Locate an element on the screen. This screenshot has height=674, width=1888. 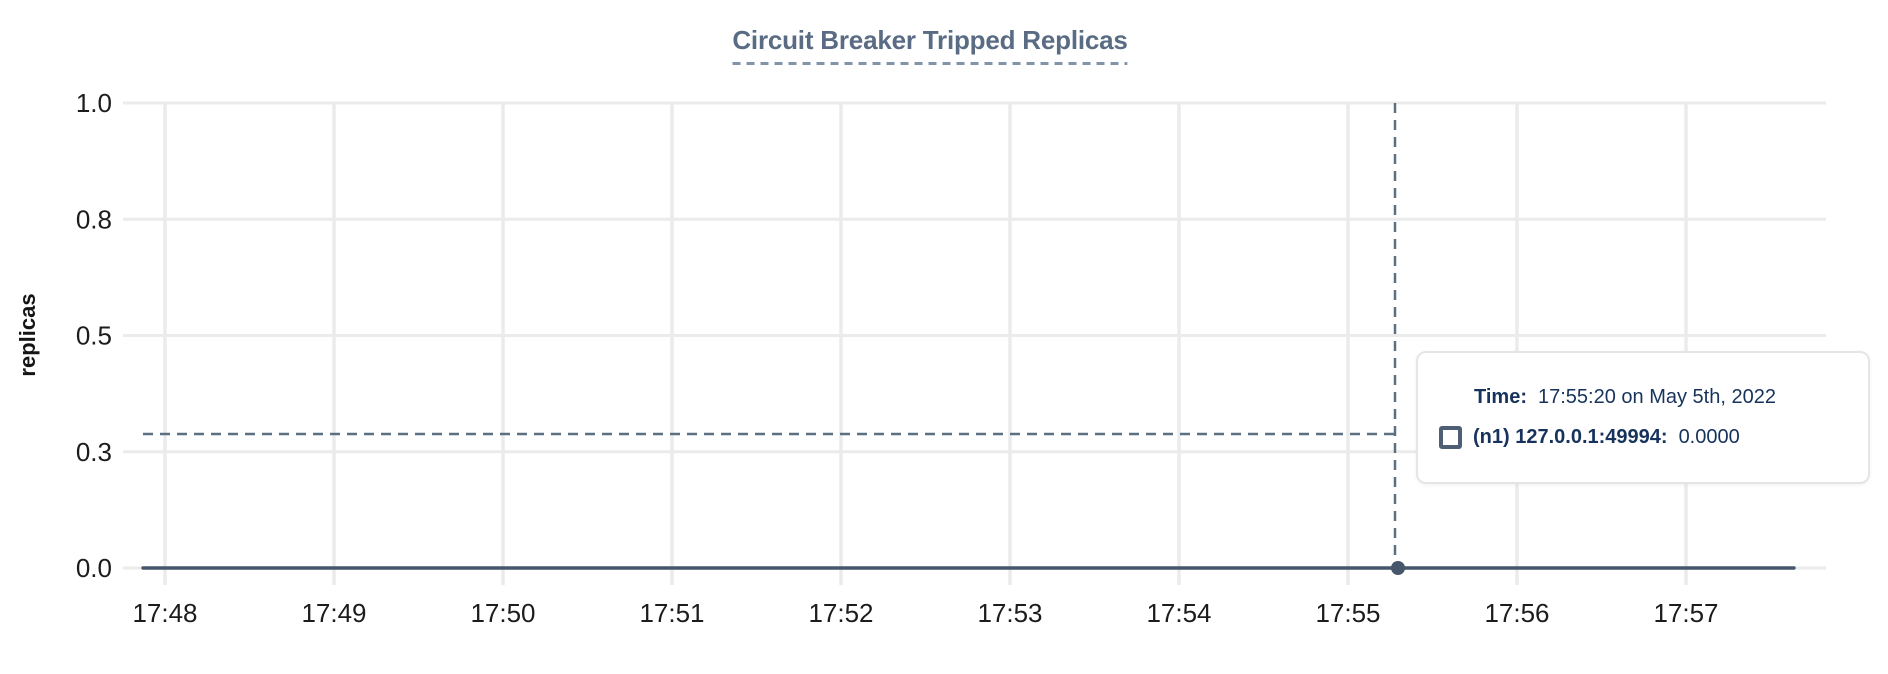
x-tick-label: 17:49 is located at coordinates (333, 613).